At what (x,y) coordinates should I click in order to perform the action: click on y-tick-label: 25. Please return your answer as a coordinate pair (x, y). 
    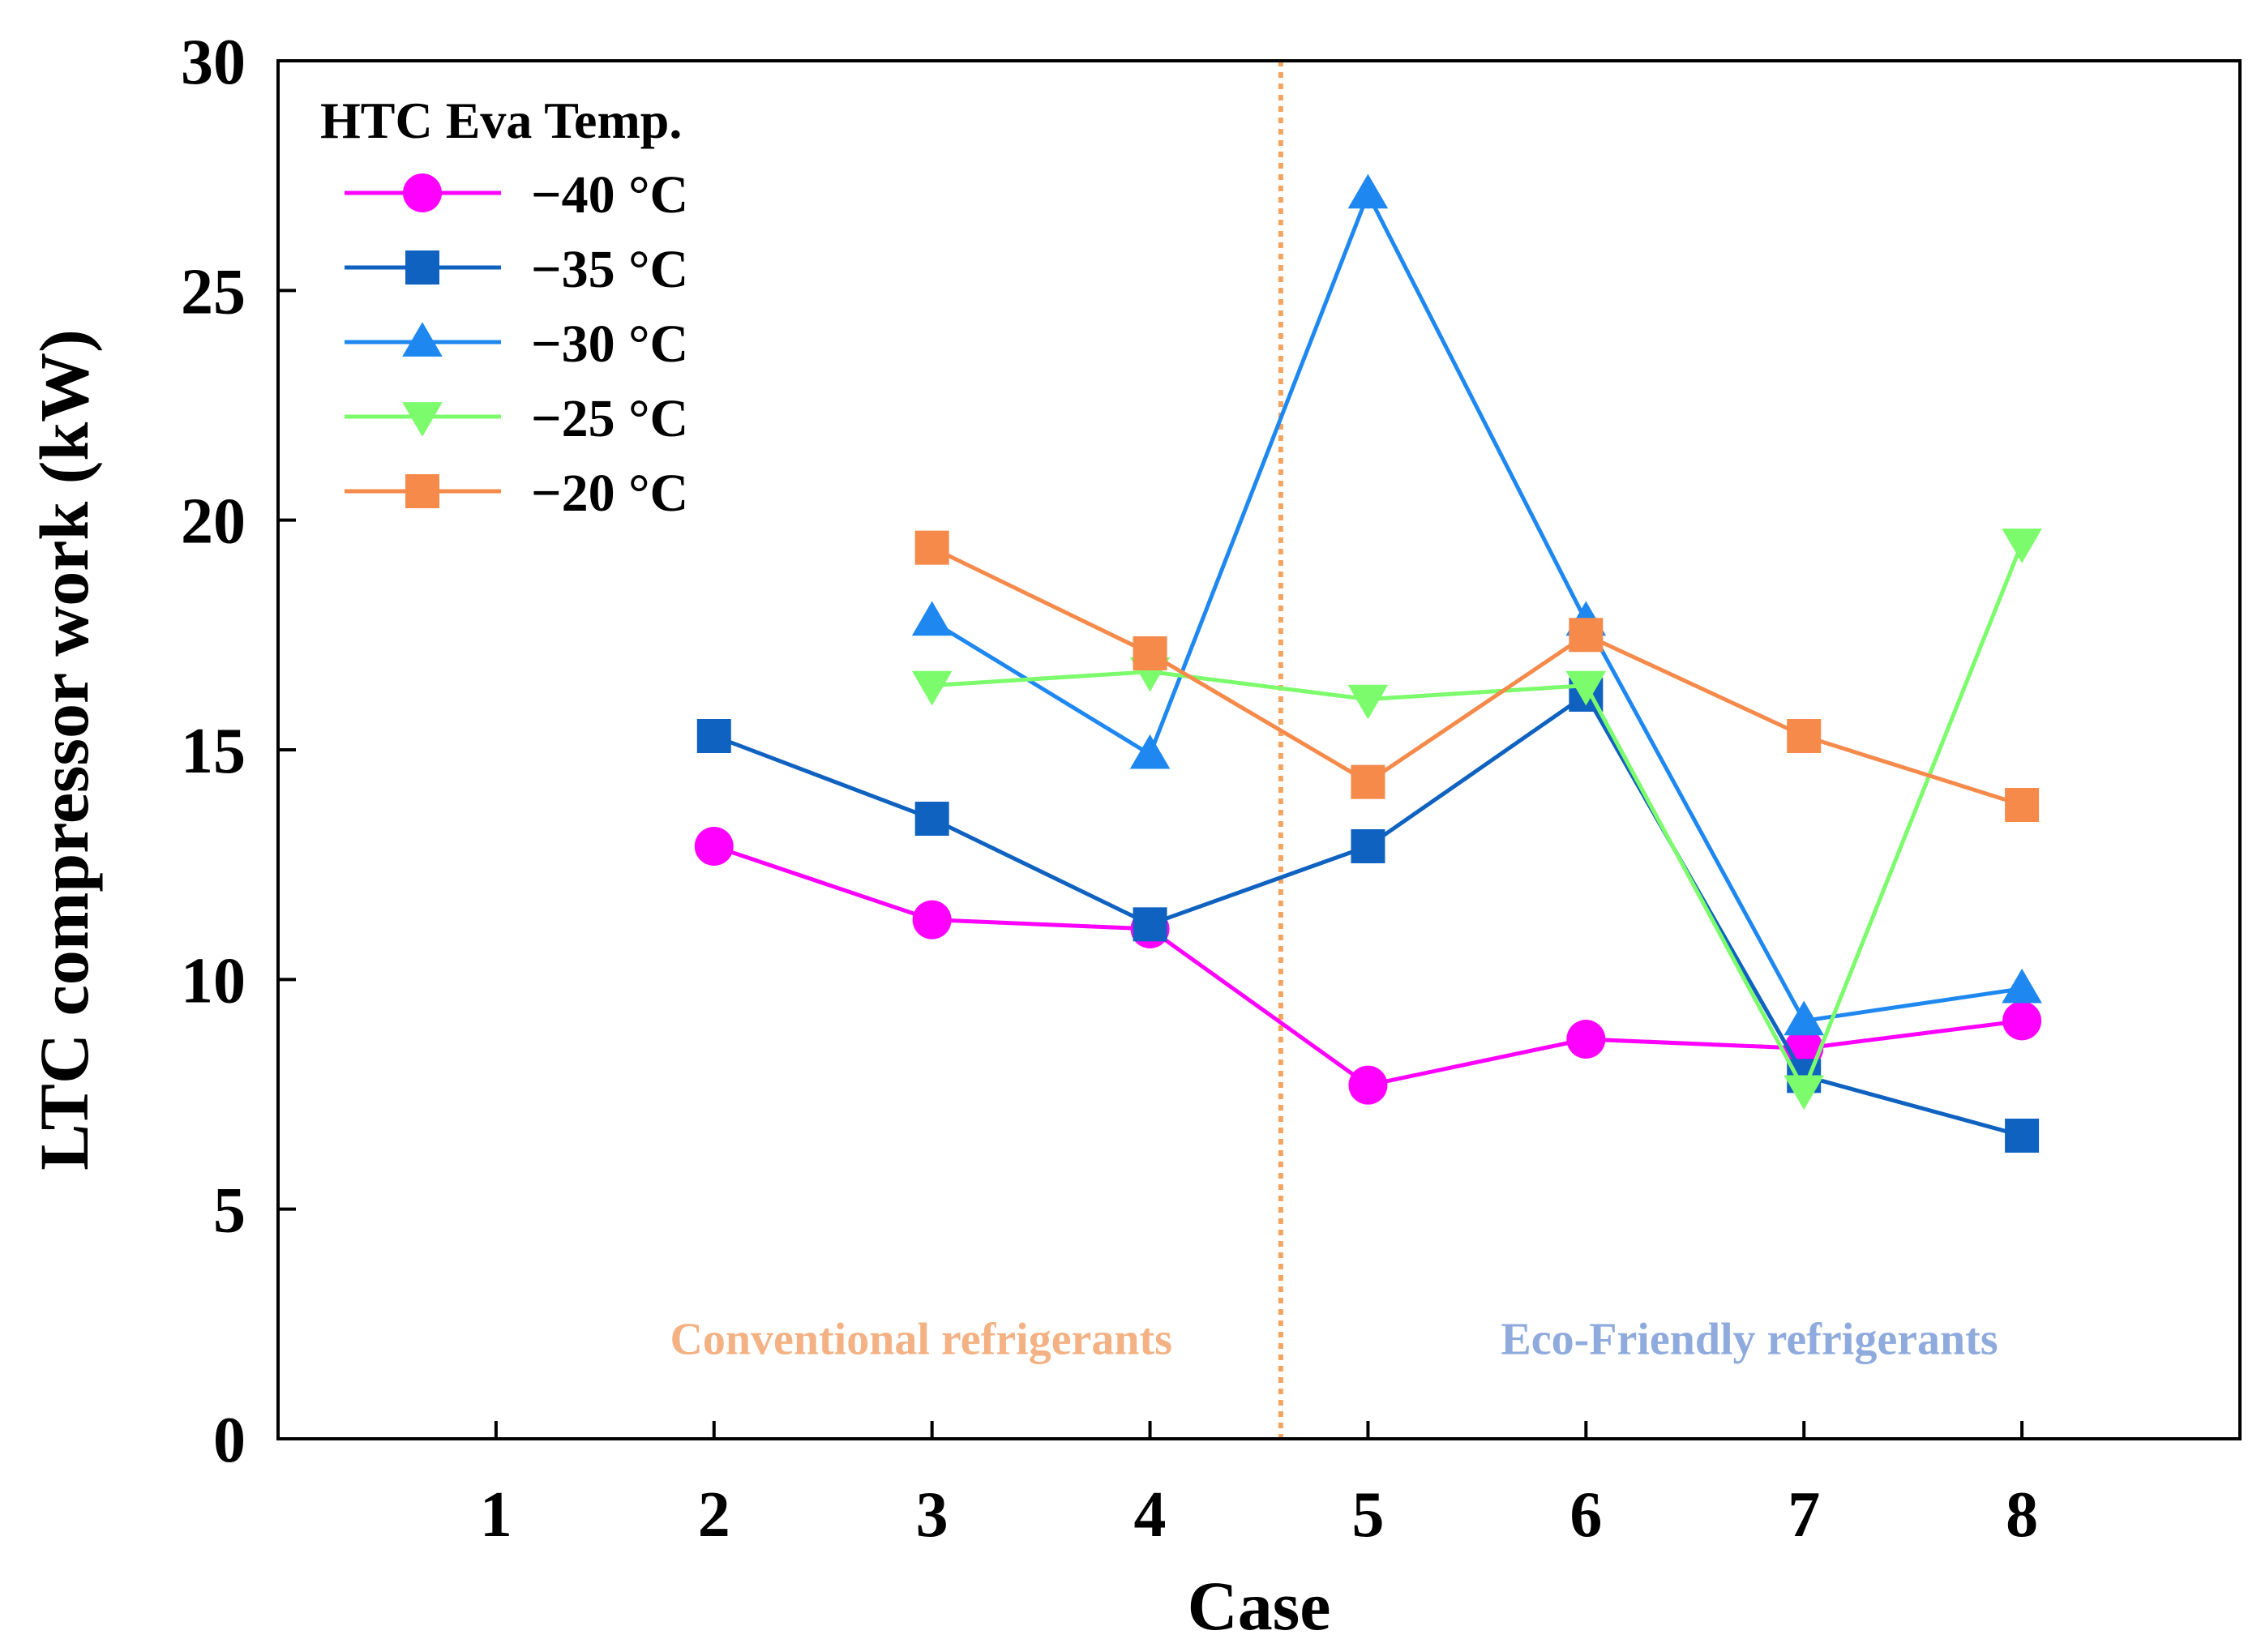
    Looking at the image, I should click on (213, 292).